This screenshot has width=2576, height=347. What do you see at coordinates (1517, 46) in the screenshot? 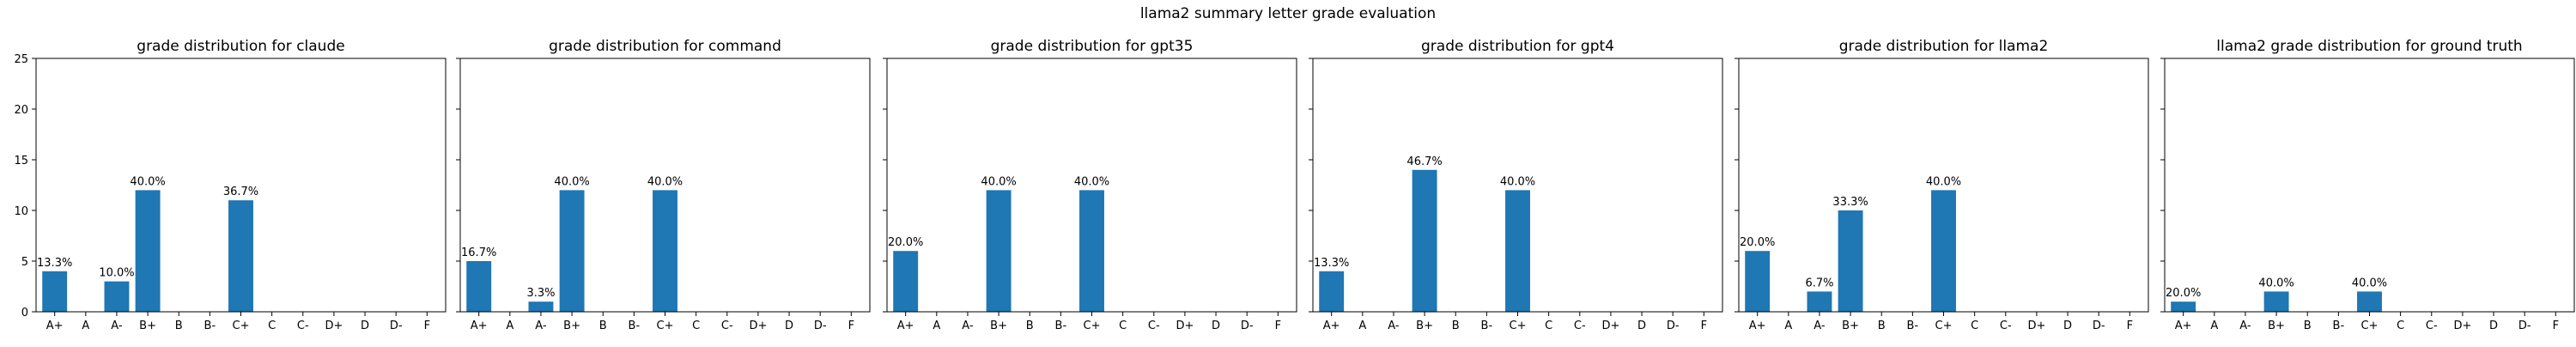
I see `chart-title: grade distribution for gpt4` at bounding box center [1517, 46].